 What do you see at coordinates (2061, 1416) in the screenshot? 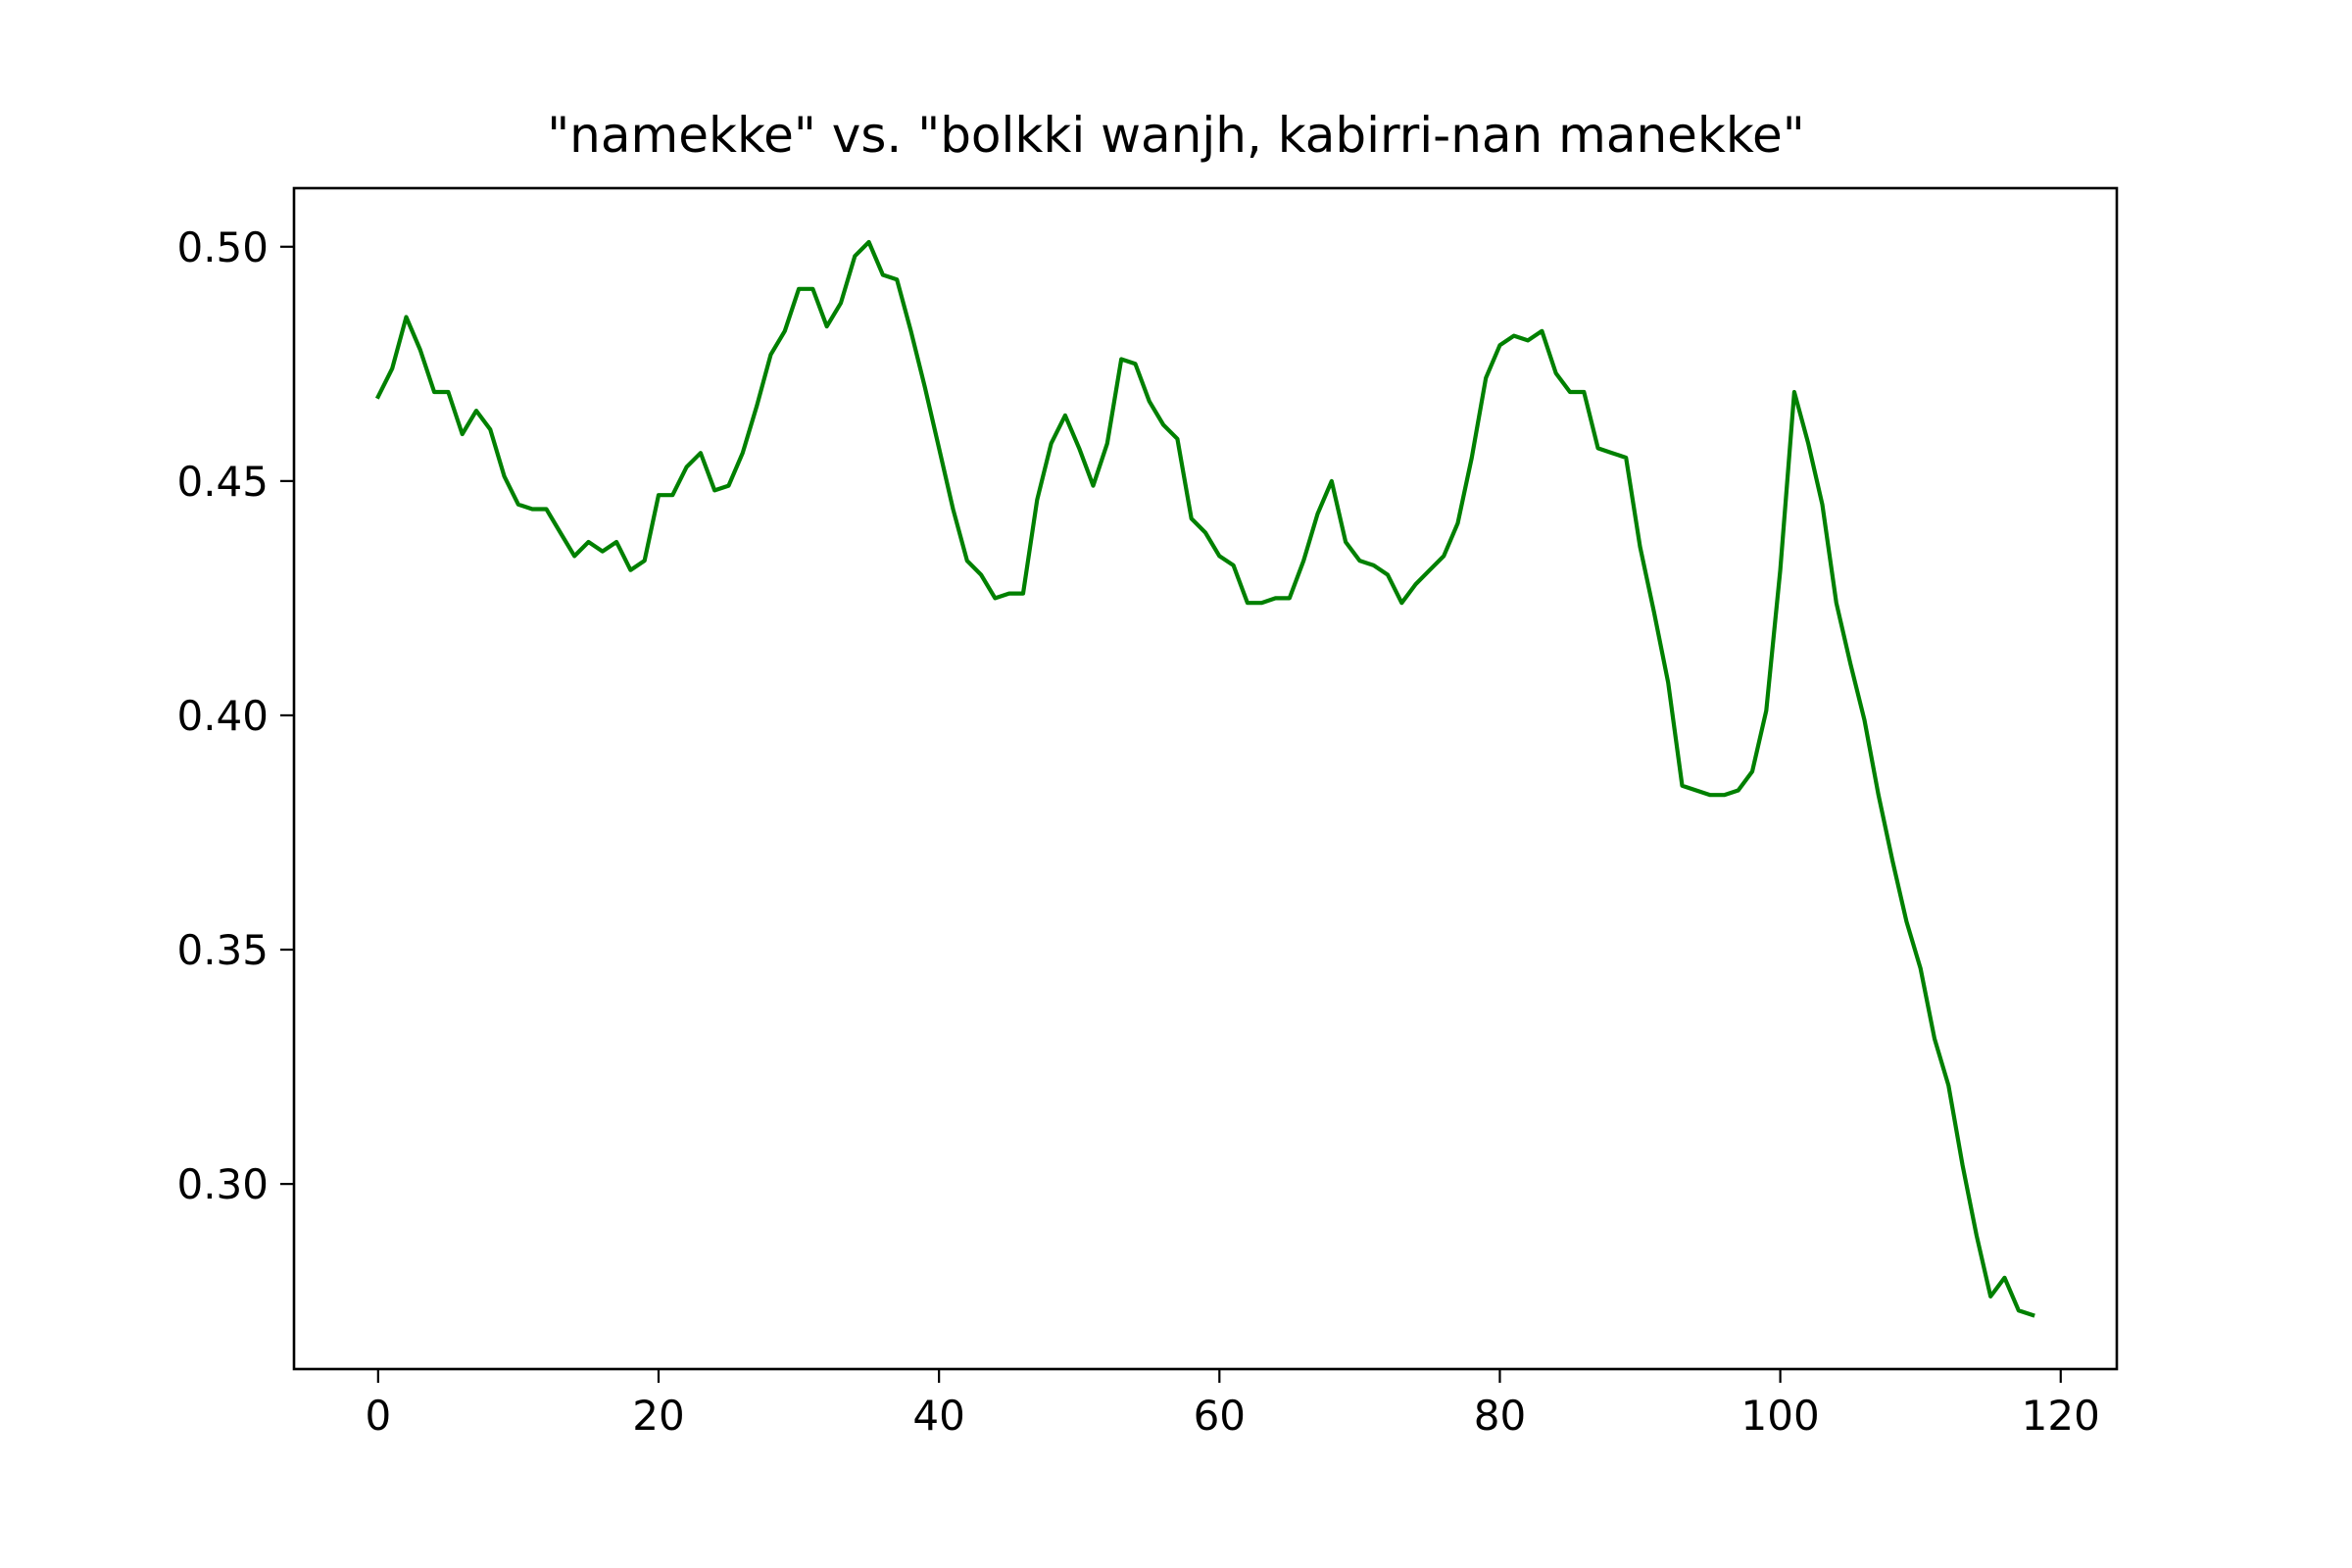
I see `x-tick-label: 120` at bounding box center [2061, 1416].